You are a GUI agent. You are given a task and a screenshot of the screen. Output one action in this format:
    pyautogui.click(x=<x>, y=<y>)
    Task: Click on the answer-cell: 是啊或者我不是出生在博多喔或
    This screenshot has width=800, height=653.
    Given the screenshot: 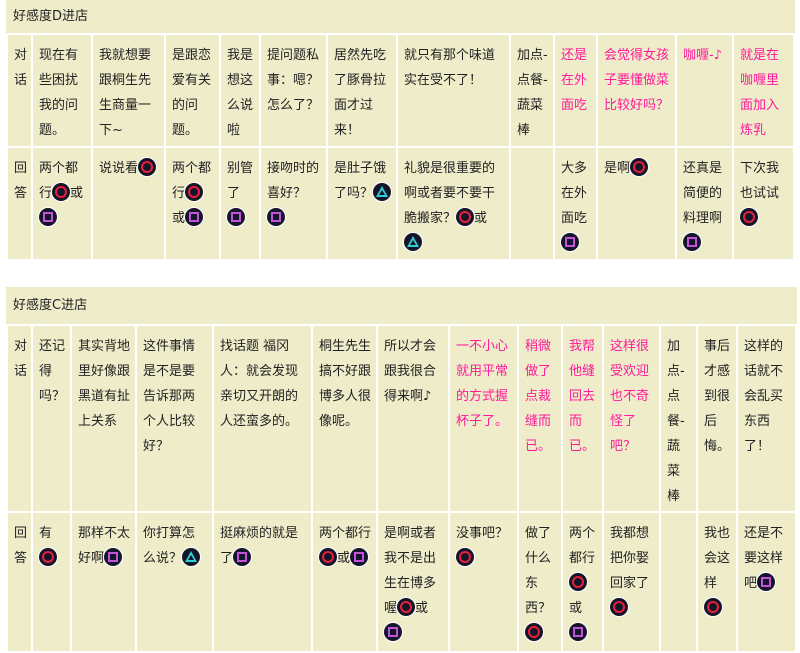 What is the action you would take?
    pyautogui.click(x=413, y=582)
    